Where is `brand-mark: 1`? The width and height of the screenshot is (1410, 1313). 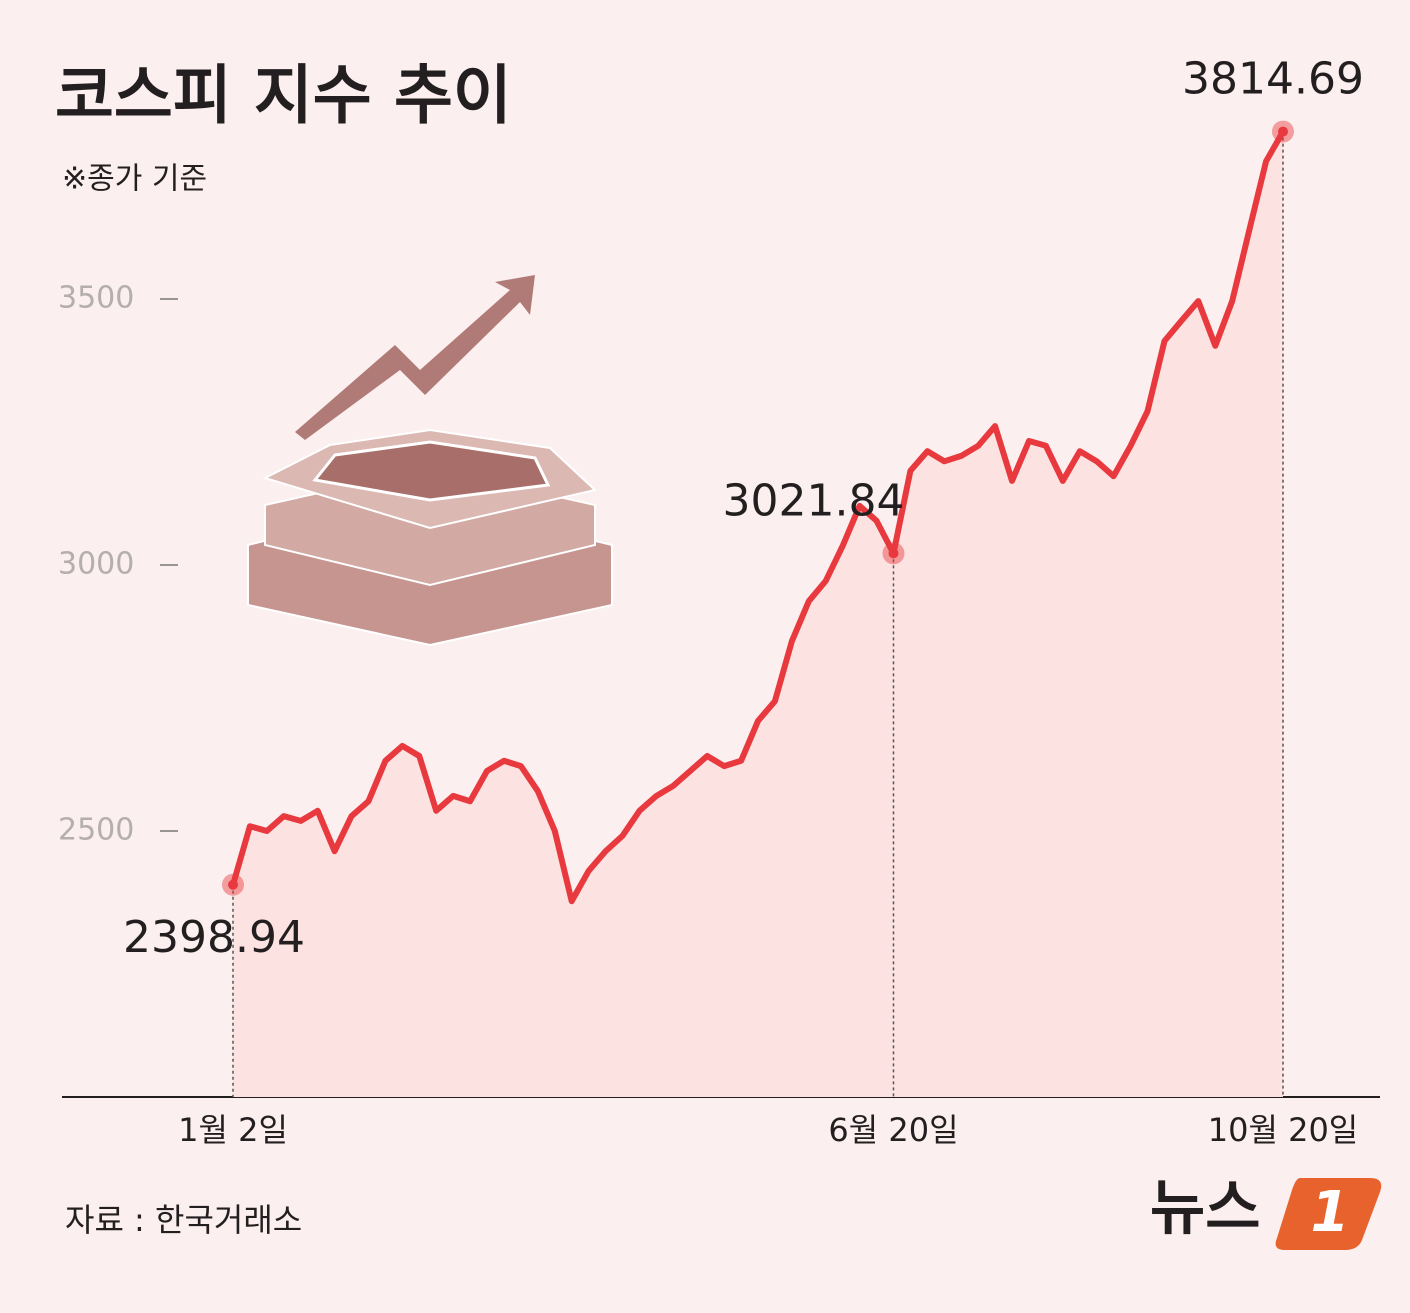
brand-mark: 1 is located at coordinates (1330, 1212).